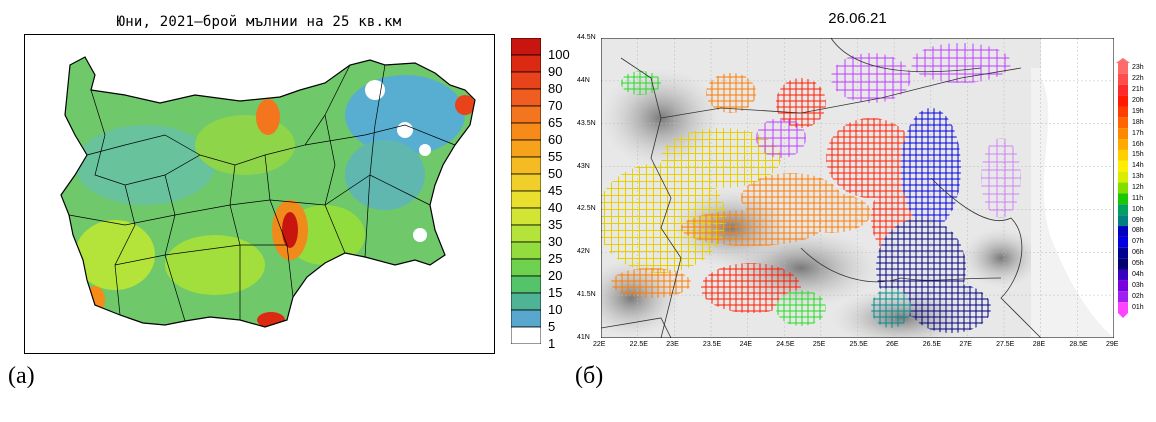 Image resolution: width=1156 pixels, height=422 pixels. I want to click on hour-label: 03h, so click(1138, 285).